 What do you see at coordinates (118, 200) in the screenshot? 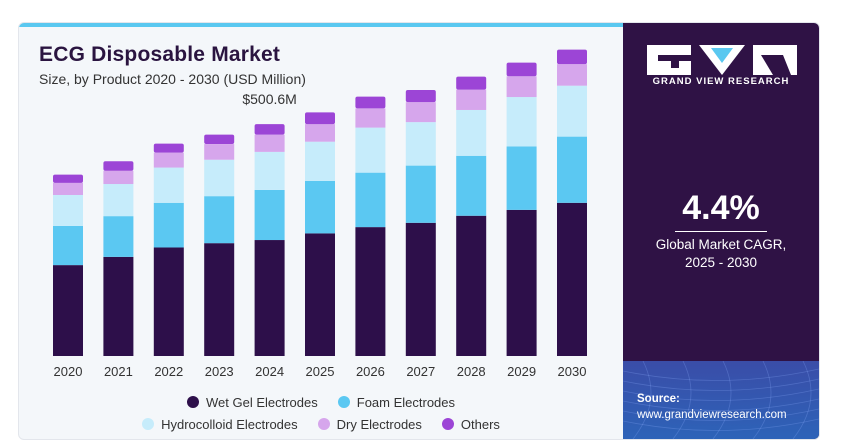
I see `bar-segment-hydrocolloid-electrodes-2021` at bounding box center [118, 200].